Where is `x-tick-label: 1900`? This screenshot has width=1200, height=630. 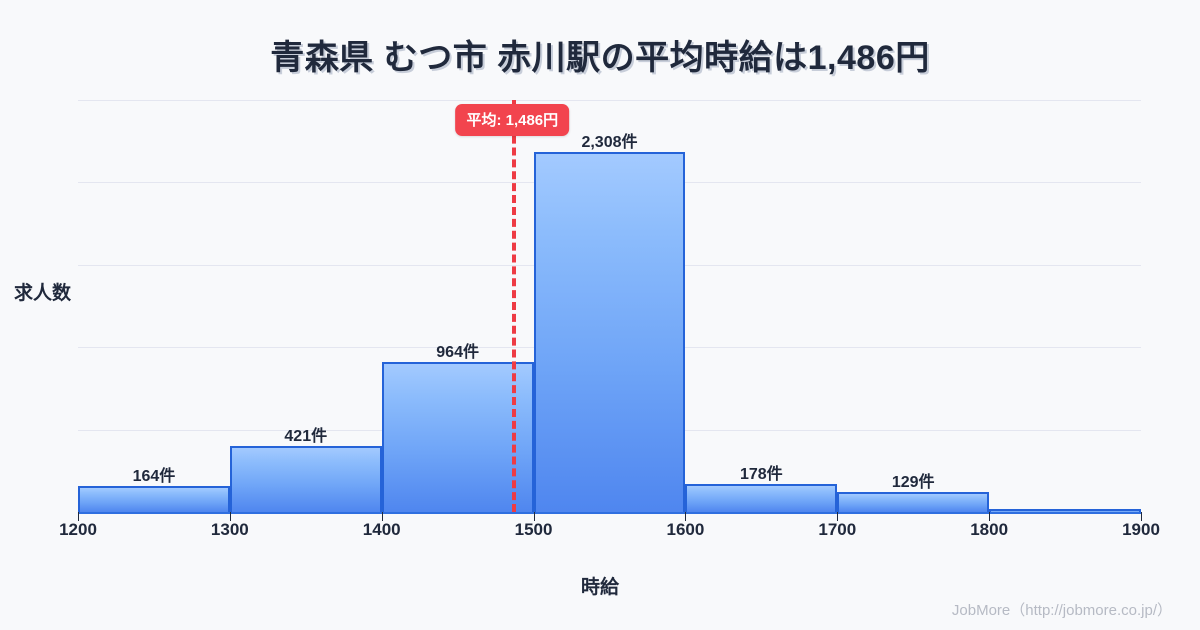
x-tick-label: 1900 is located at coordinates (1141, 529).